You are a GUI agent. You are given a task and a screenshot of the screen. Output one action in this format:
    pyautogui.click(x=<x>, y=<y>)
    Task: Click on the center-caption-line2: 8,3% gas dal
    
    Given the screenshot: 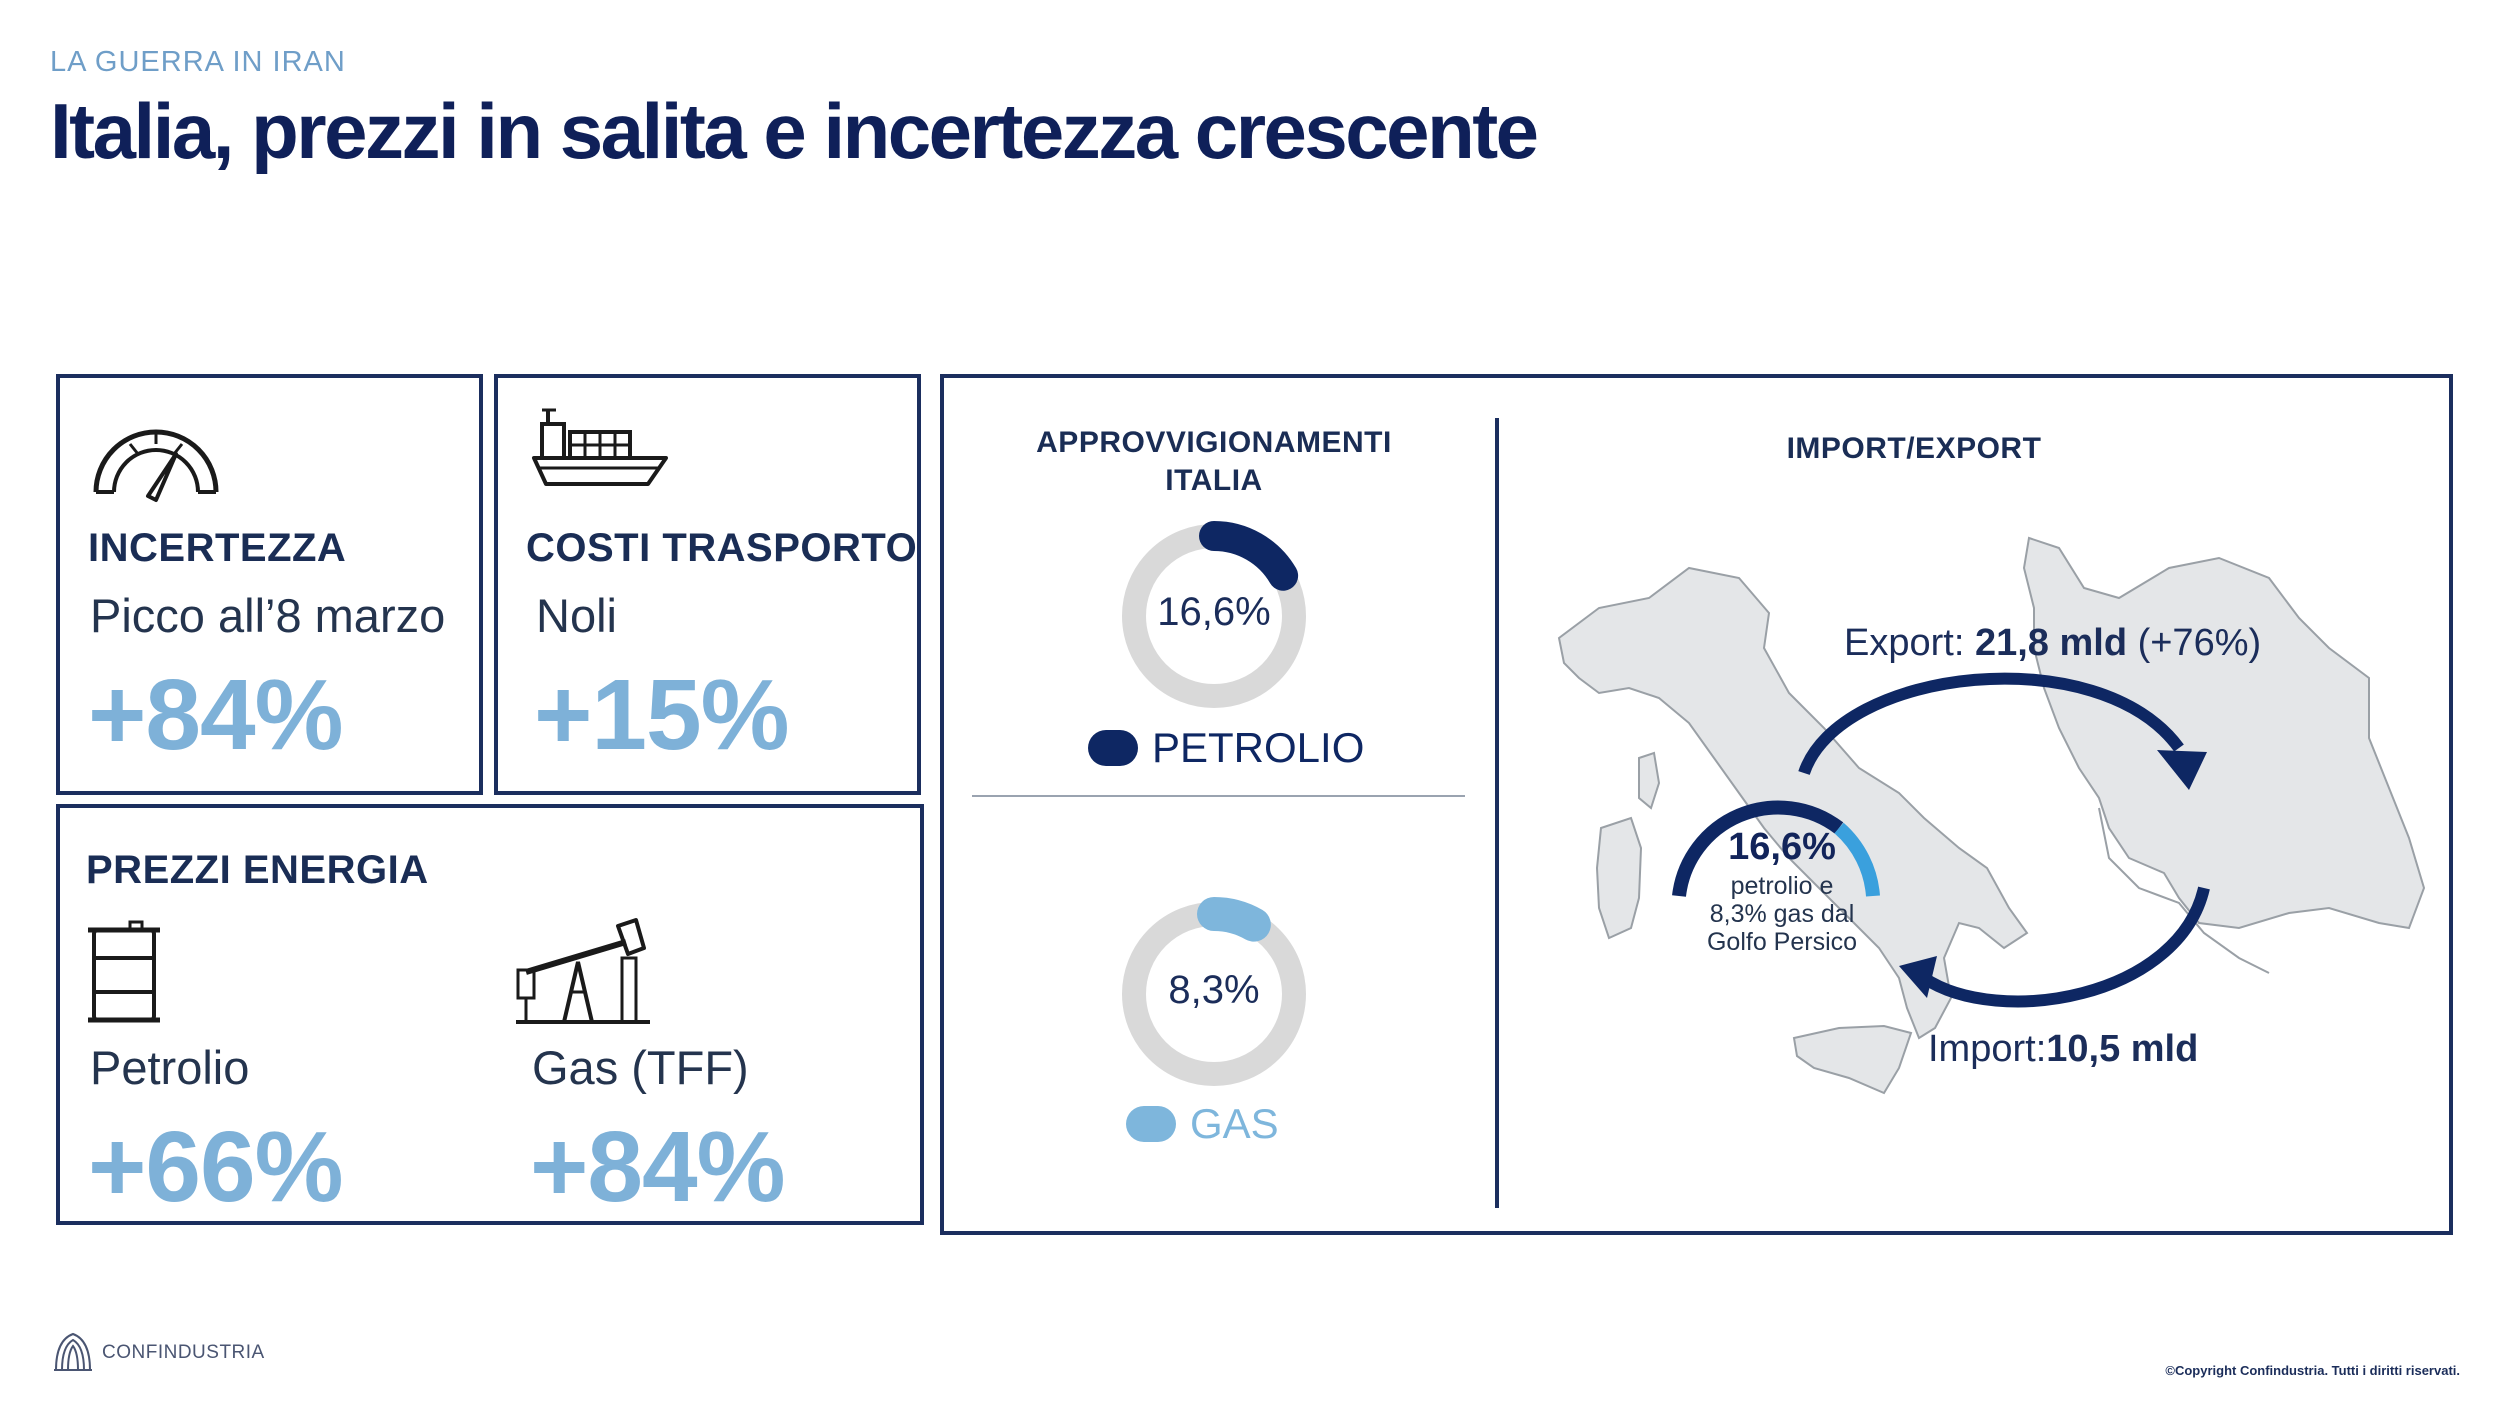 What is the action you would take?
    pyautogui.click(x=1782, y=914)
    